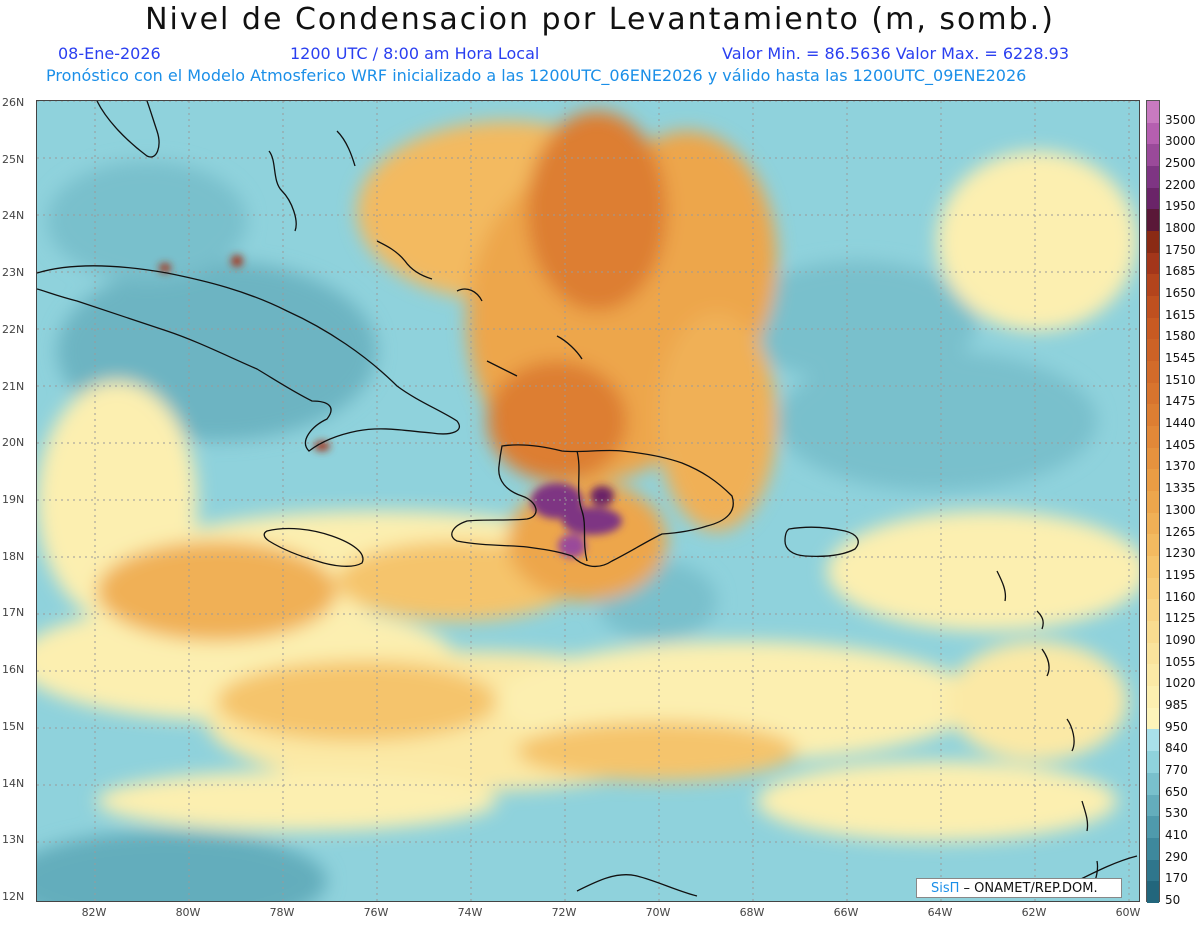 This screenshot has width=1200, height=927. Describe the element at coordinates (13, 613) in the screenshot. I see `latitude-label: 17N` at that location.